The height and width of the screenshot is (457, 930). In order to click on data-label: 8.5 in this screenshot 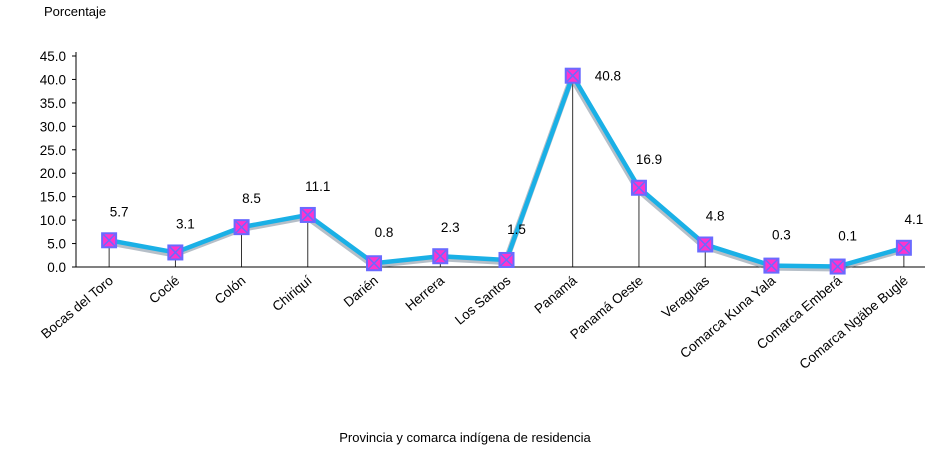, I will do `click(251, 198)`.